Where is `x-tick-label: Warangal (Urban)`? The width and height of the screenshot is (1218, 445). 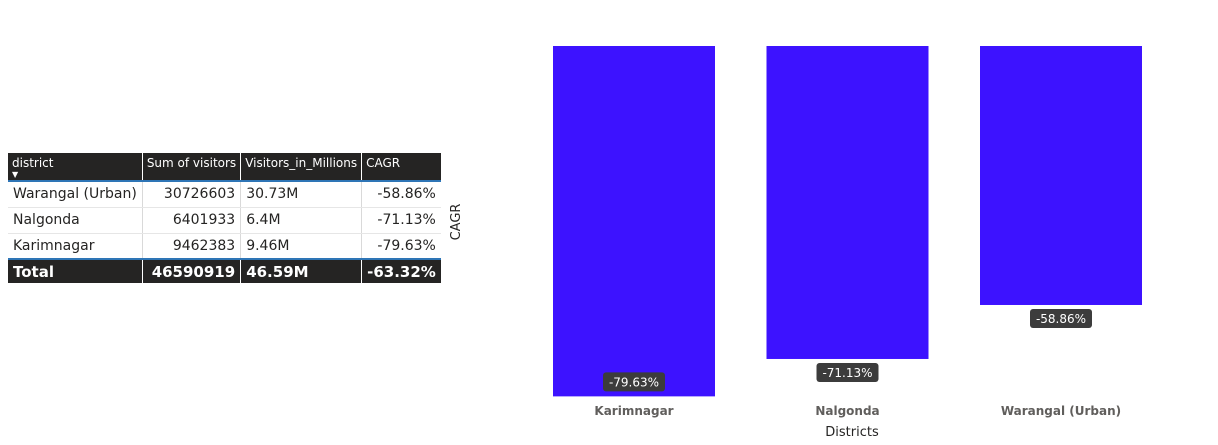
x-tick-label: Warangal (Urban) is located at coordinates (1061, 411).